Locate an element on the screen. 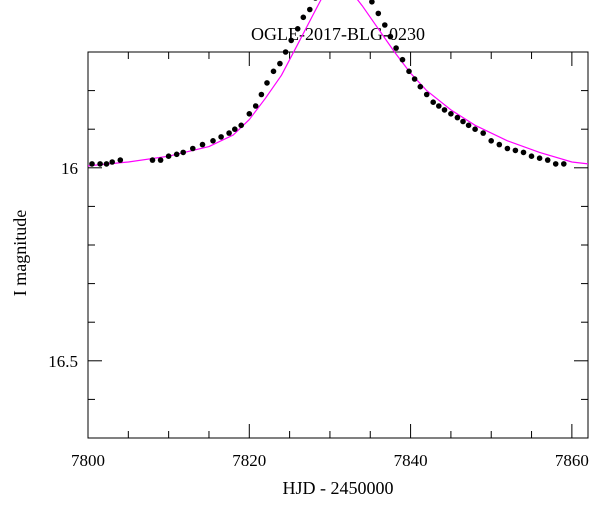 The height and width of the screenshot is (512, 600). x-tick-label: 7860 is located at coordinates (572, 460).